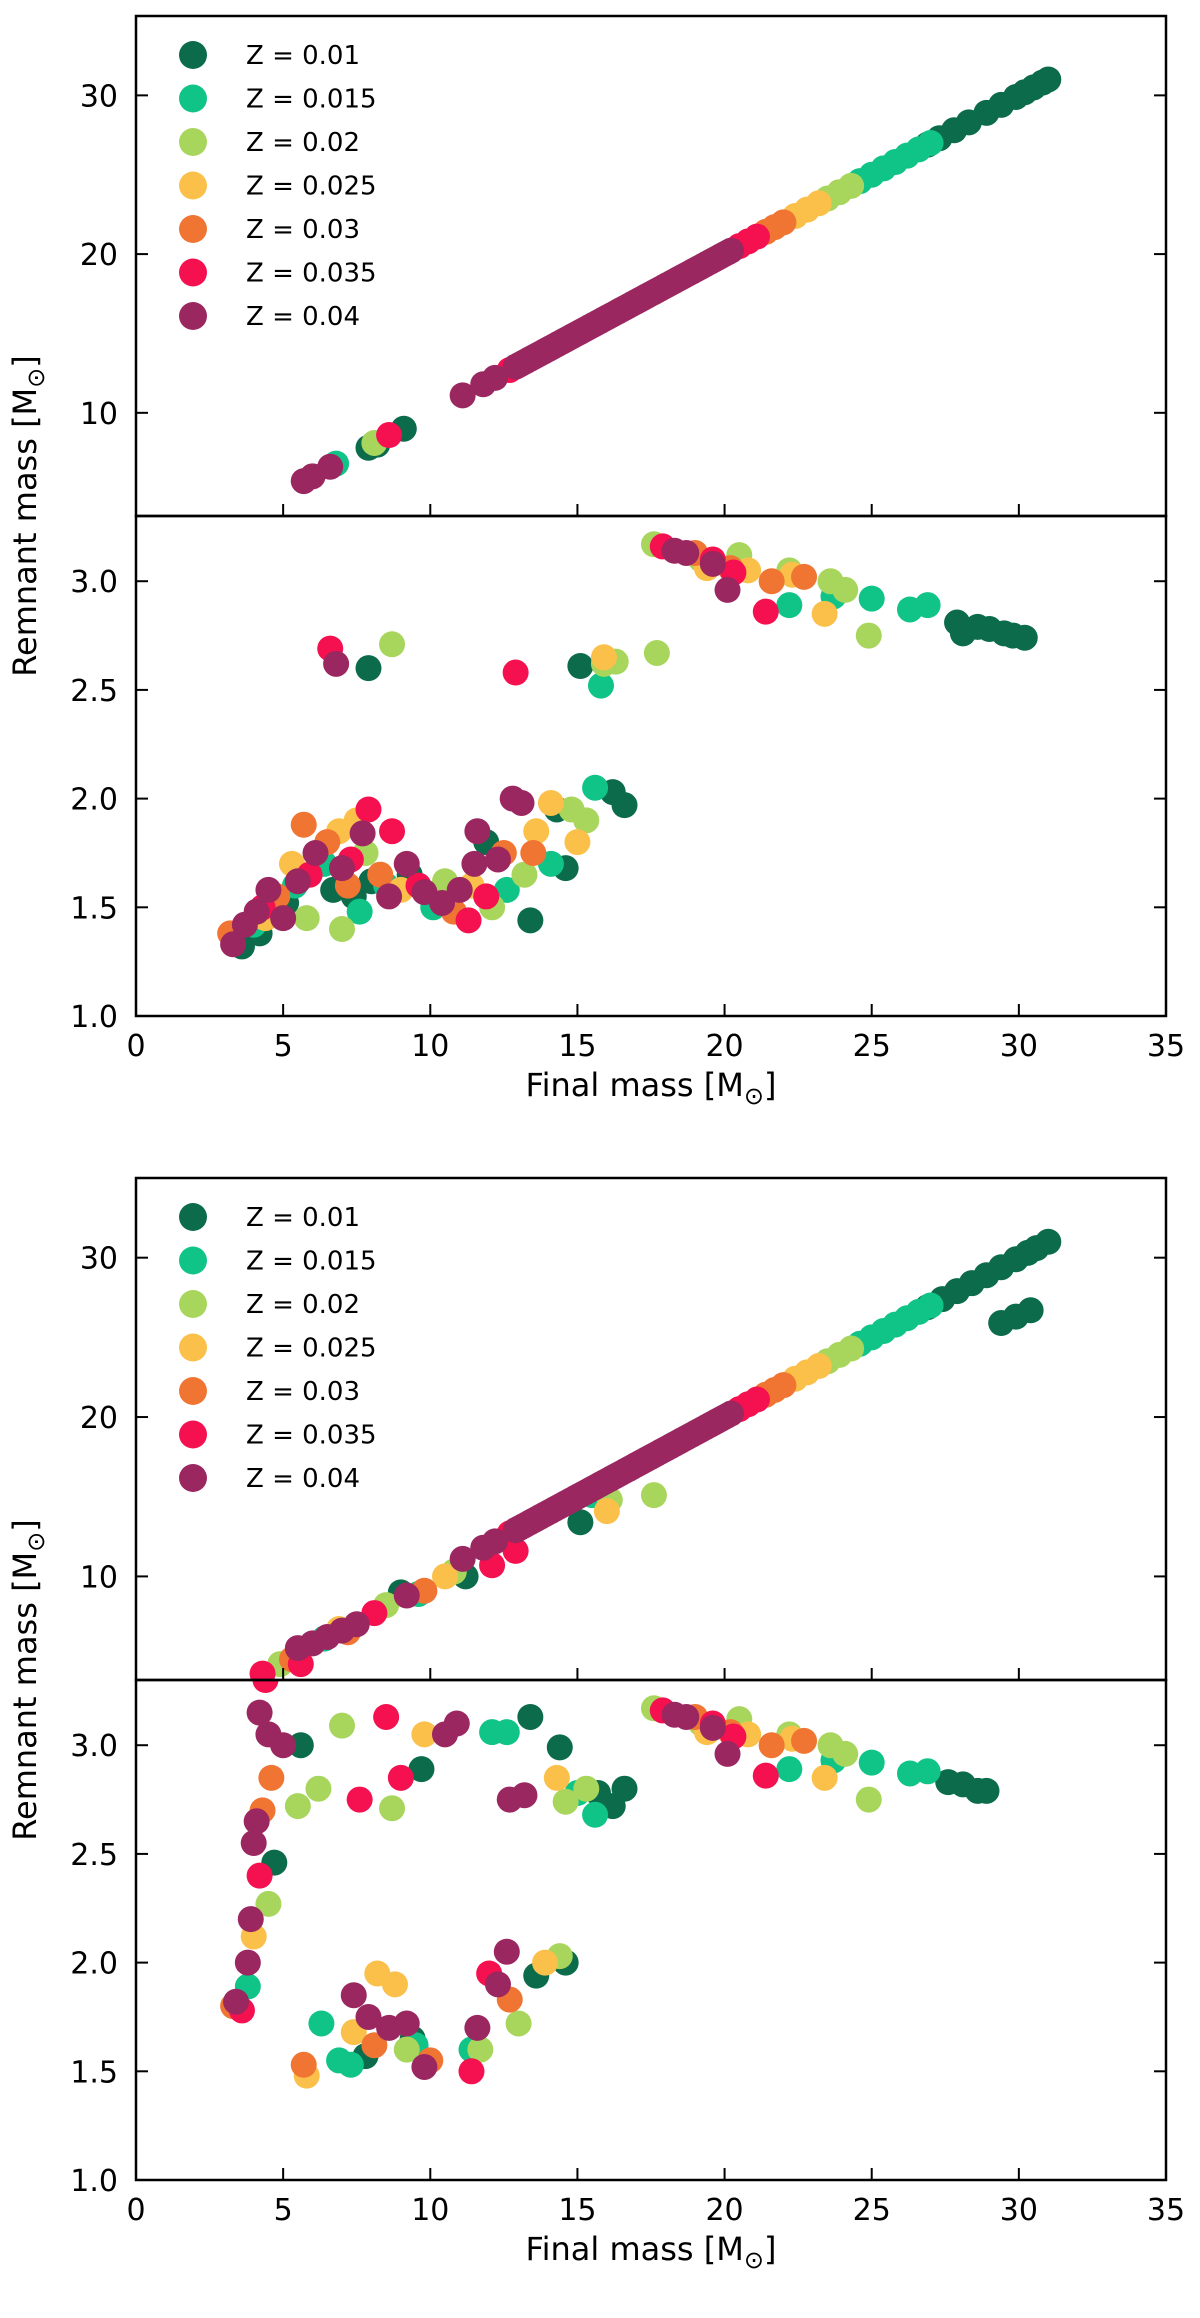 Image resolution: width=1200 pixels, height=2318 pixels. Describe the element at coordinates (94, 691) in the screenshot. I see `y-tick-label: 2.5` at that location.